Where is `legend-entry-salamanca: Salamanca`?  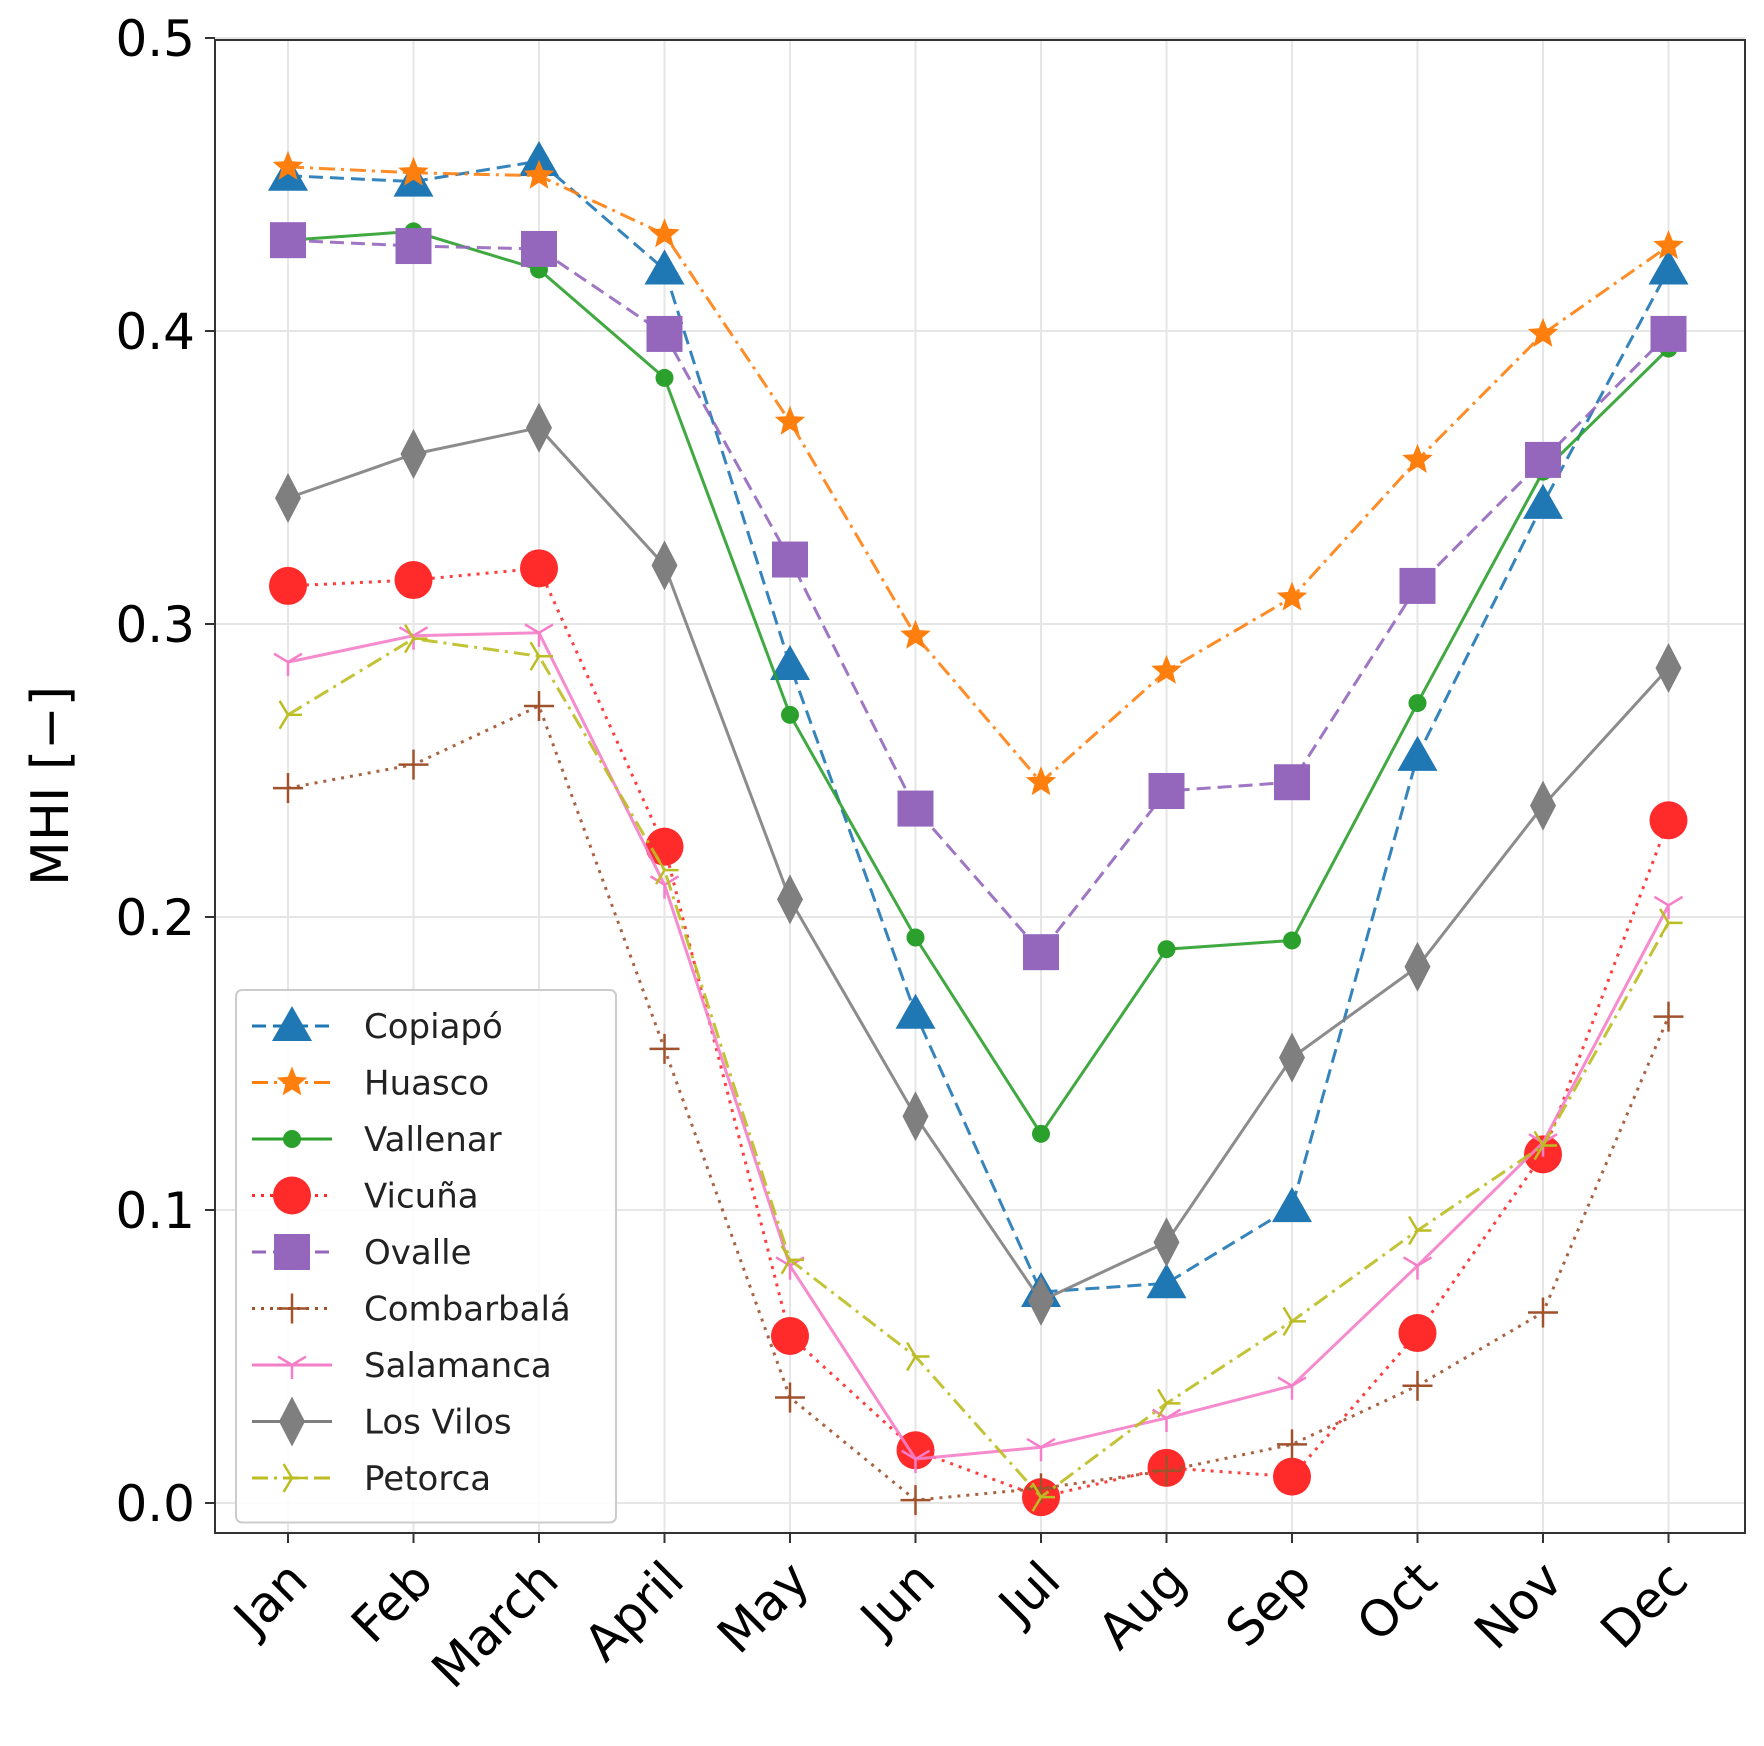
legend-entry-salamanca: Salamanca is located at coordinates (402, 1366).